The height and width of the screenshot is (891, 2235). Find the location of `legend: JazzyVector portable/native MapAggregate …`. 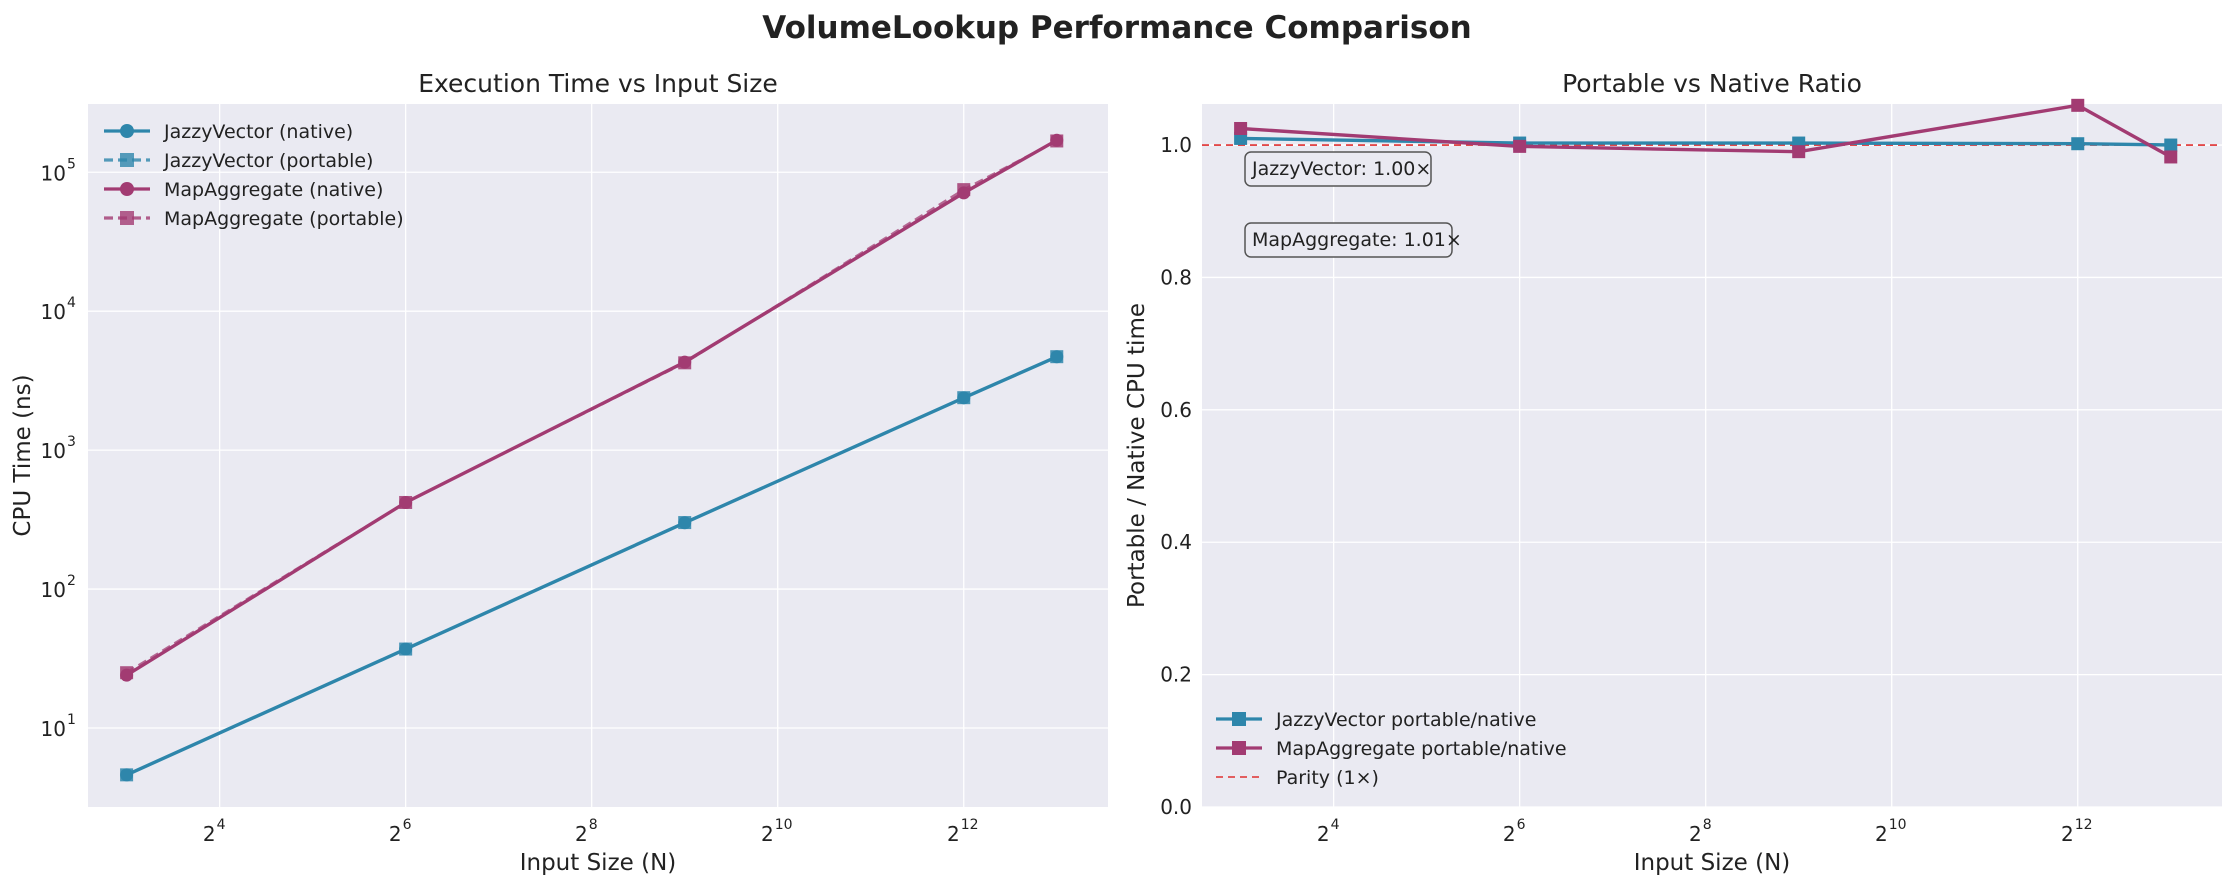

legend: JazzyVector portable/native MapAggregate … is located at coordinates (1391, 749).